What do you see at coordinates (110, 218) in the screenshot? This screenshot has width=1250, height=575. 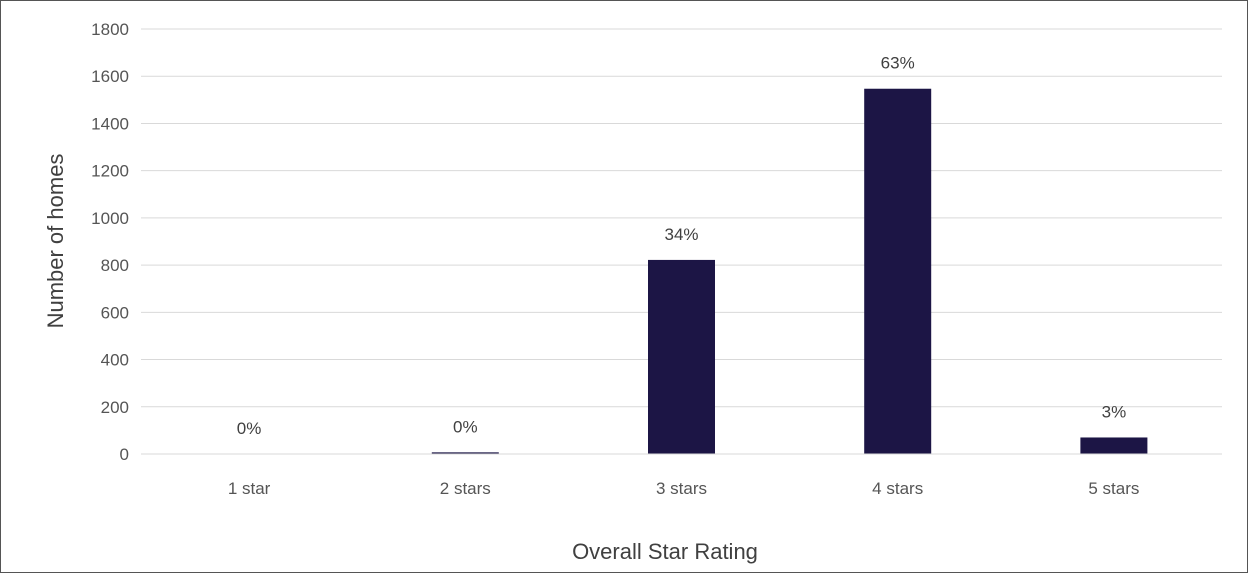 I see `y-tick-label: 1000` at bounding box center [110, 218].